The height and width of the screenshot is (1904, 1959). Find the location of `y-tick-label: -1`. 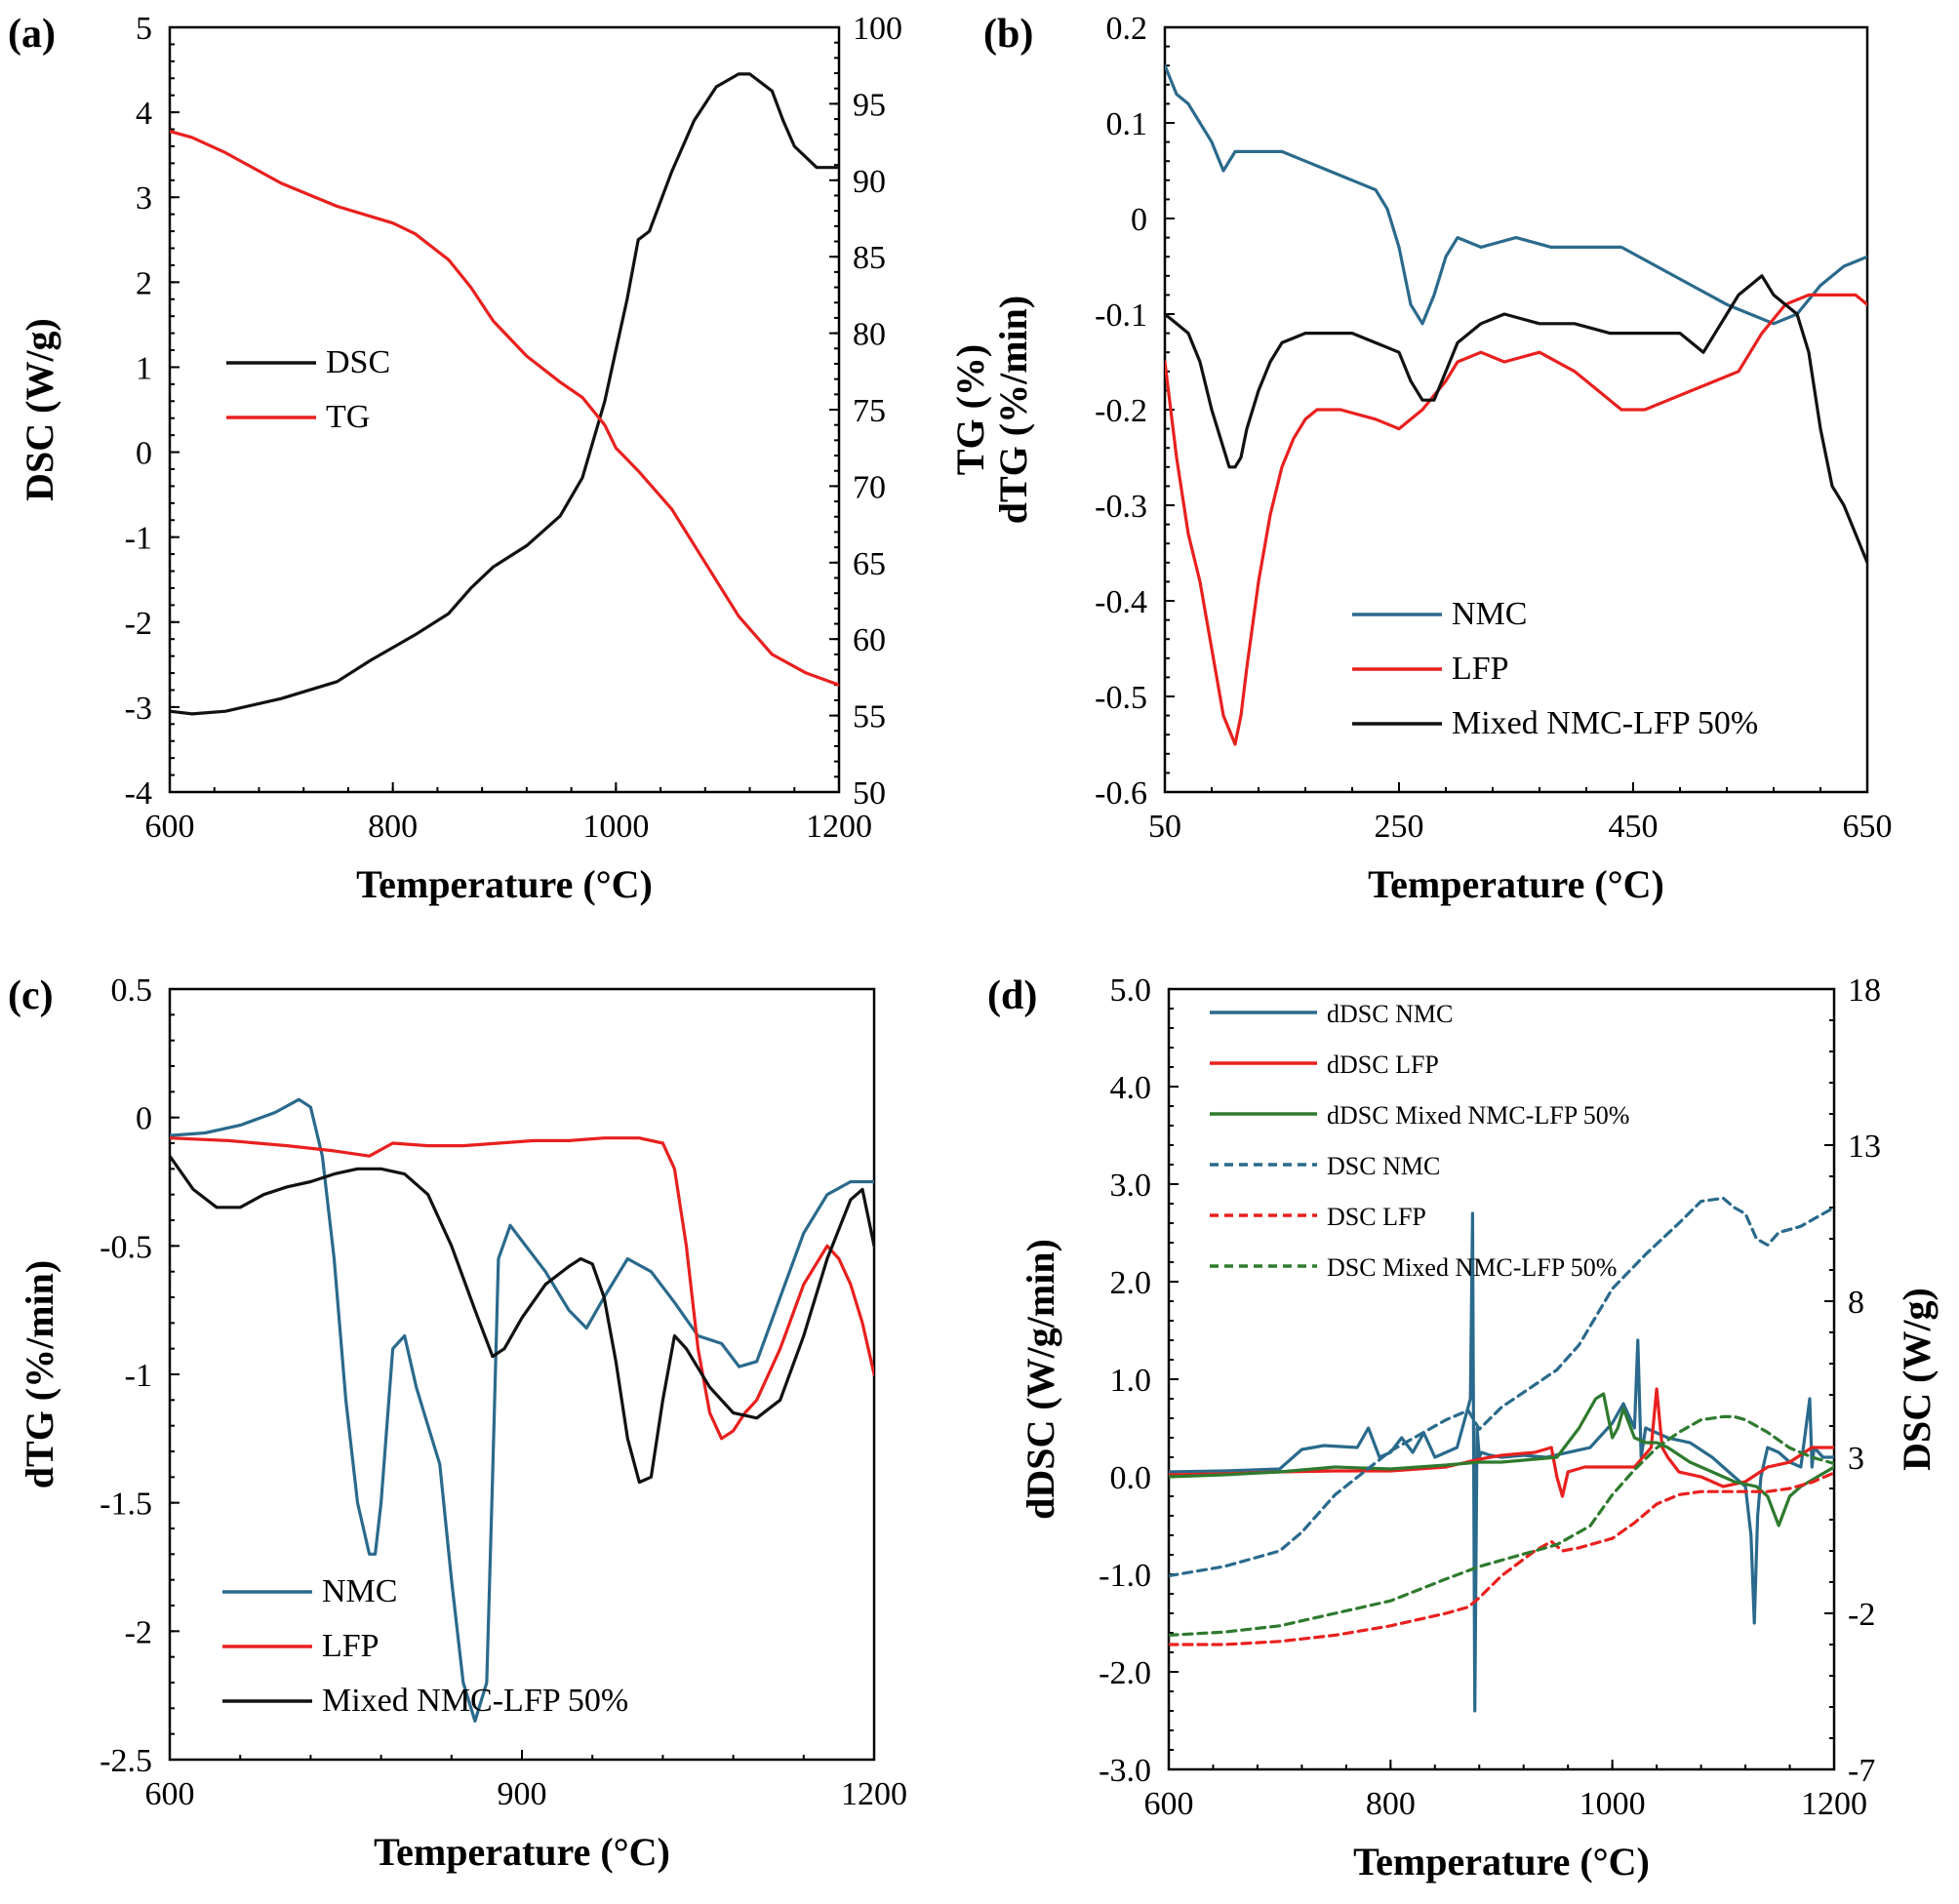

y-tick-label: -1 is located at coordinates (138, 1376).